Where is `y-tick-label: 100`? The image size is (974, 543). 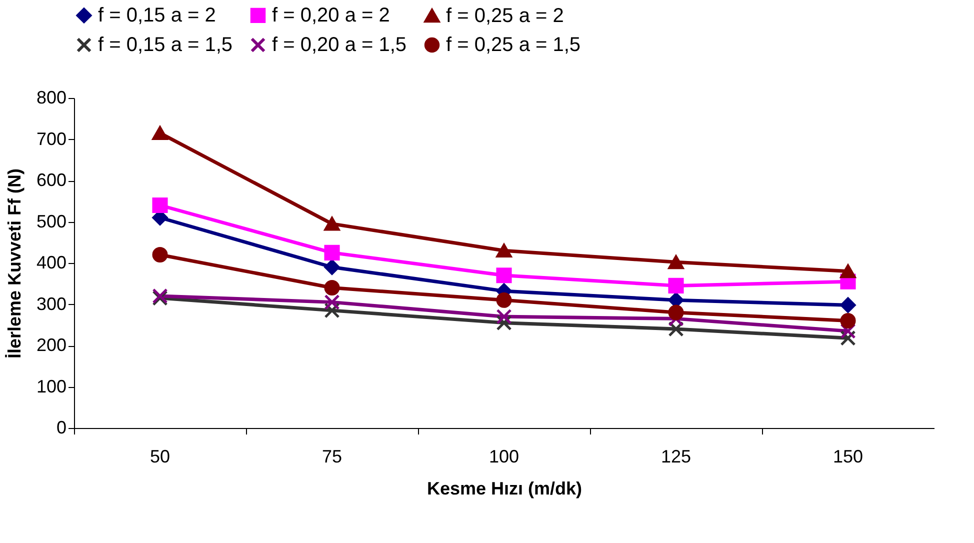
y-tick-label: 100 is located at coordinates (51, 386).